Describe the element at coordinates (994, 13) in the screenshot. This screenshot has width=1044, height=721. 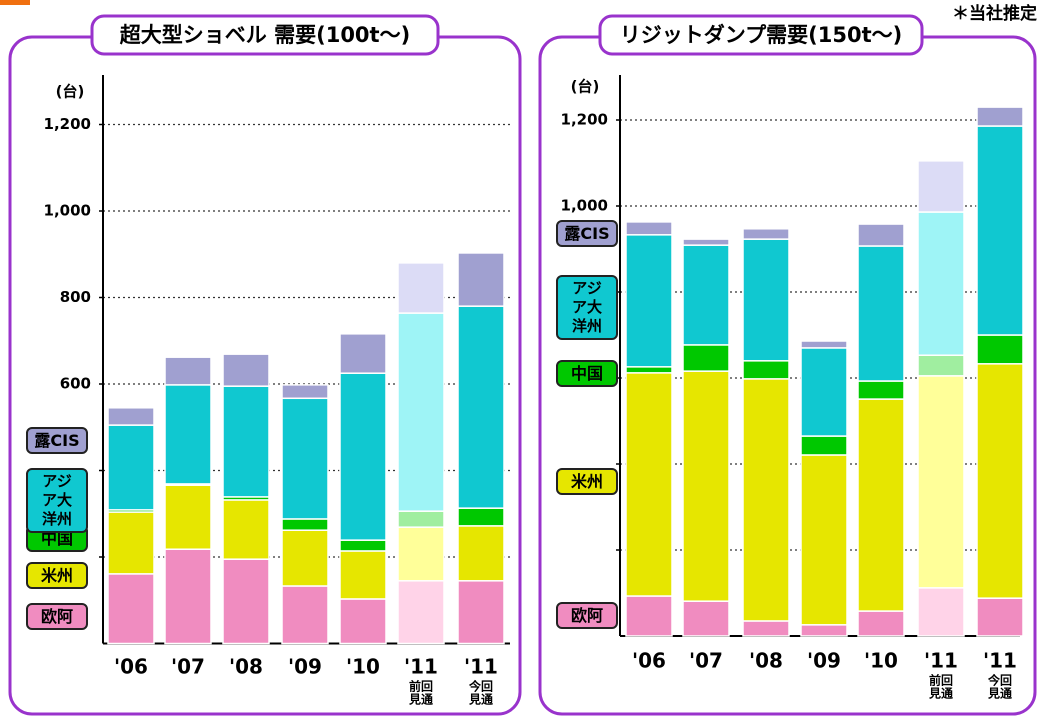
I see `note: ＊当社推定` at that location.